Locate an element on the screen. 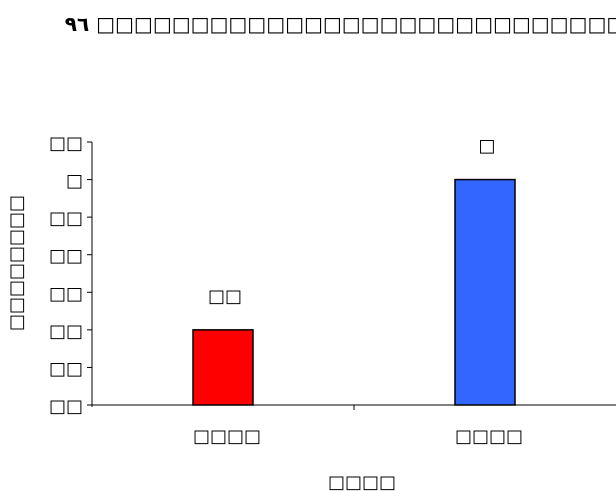  category-labels: □□□□ □□□□ is located at coordinates (358, 436).